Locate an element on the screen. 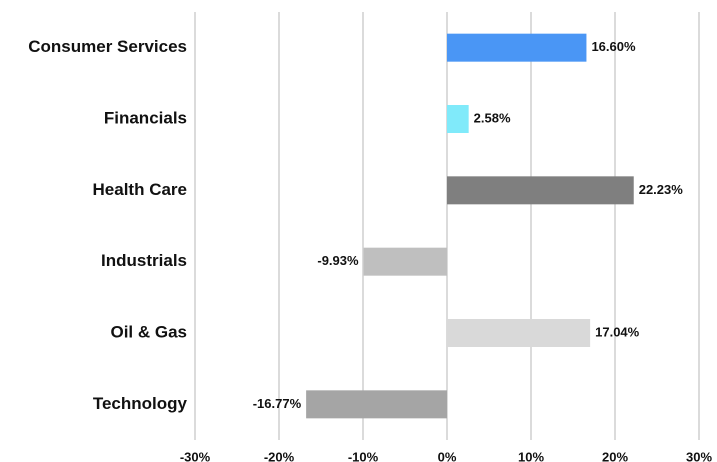 This screenshot has width=717, height=462. category-label: Technology is located at coordinates (140, 403).